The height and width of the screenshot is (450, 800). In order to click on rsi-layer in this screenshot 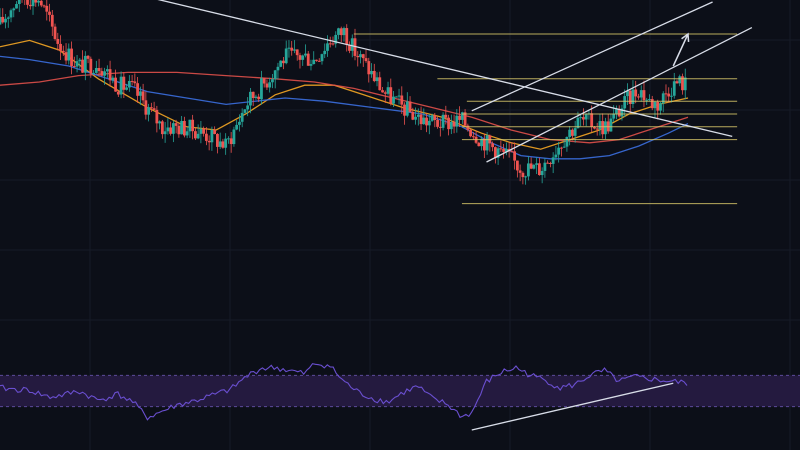, I will do `click(344, 397)`.